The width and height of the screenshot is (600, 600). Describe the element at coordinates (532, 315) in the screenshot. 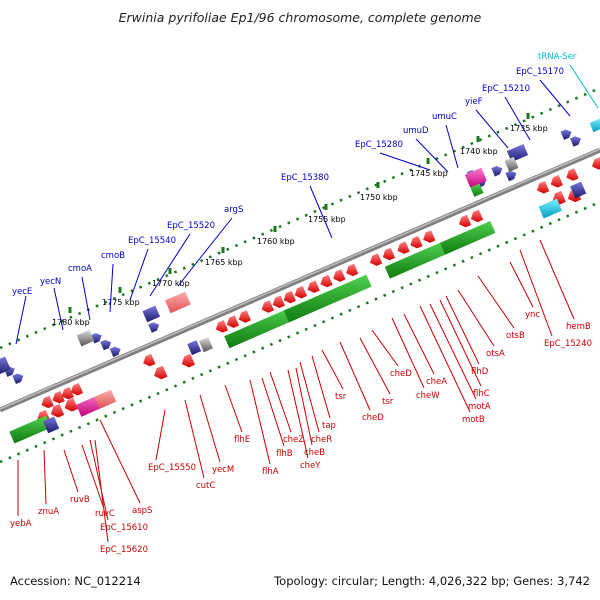

I see `gene-label-reverse: ync` at that location.